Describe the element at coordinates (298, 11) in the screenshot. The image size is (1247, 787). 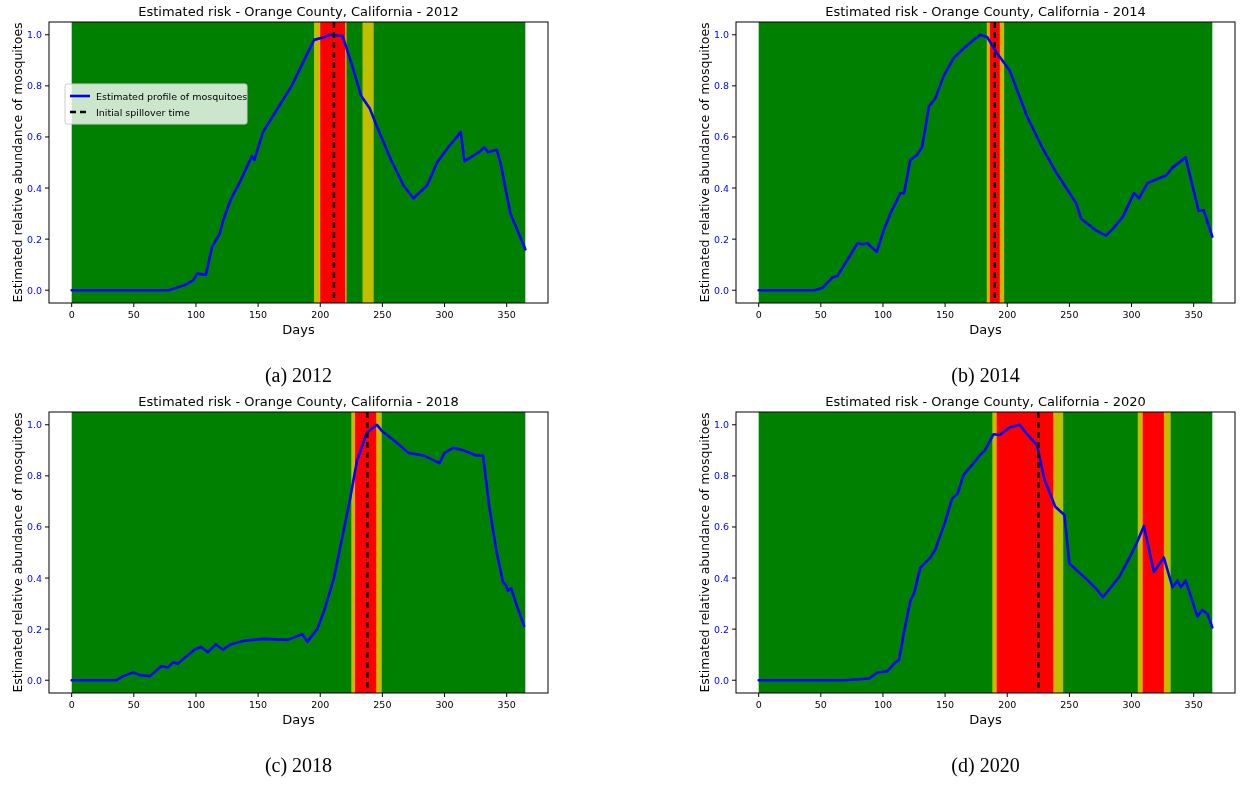
I see `chart-title: Estimated risk - Orange County, California - 2012` at that location.